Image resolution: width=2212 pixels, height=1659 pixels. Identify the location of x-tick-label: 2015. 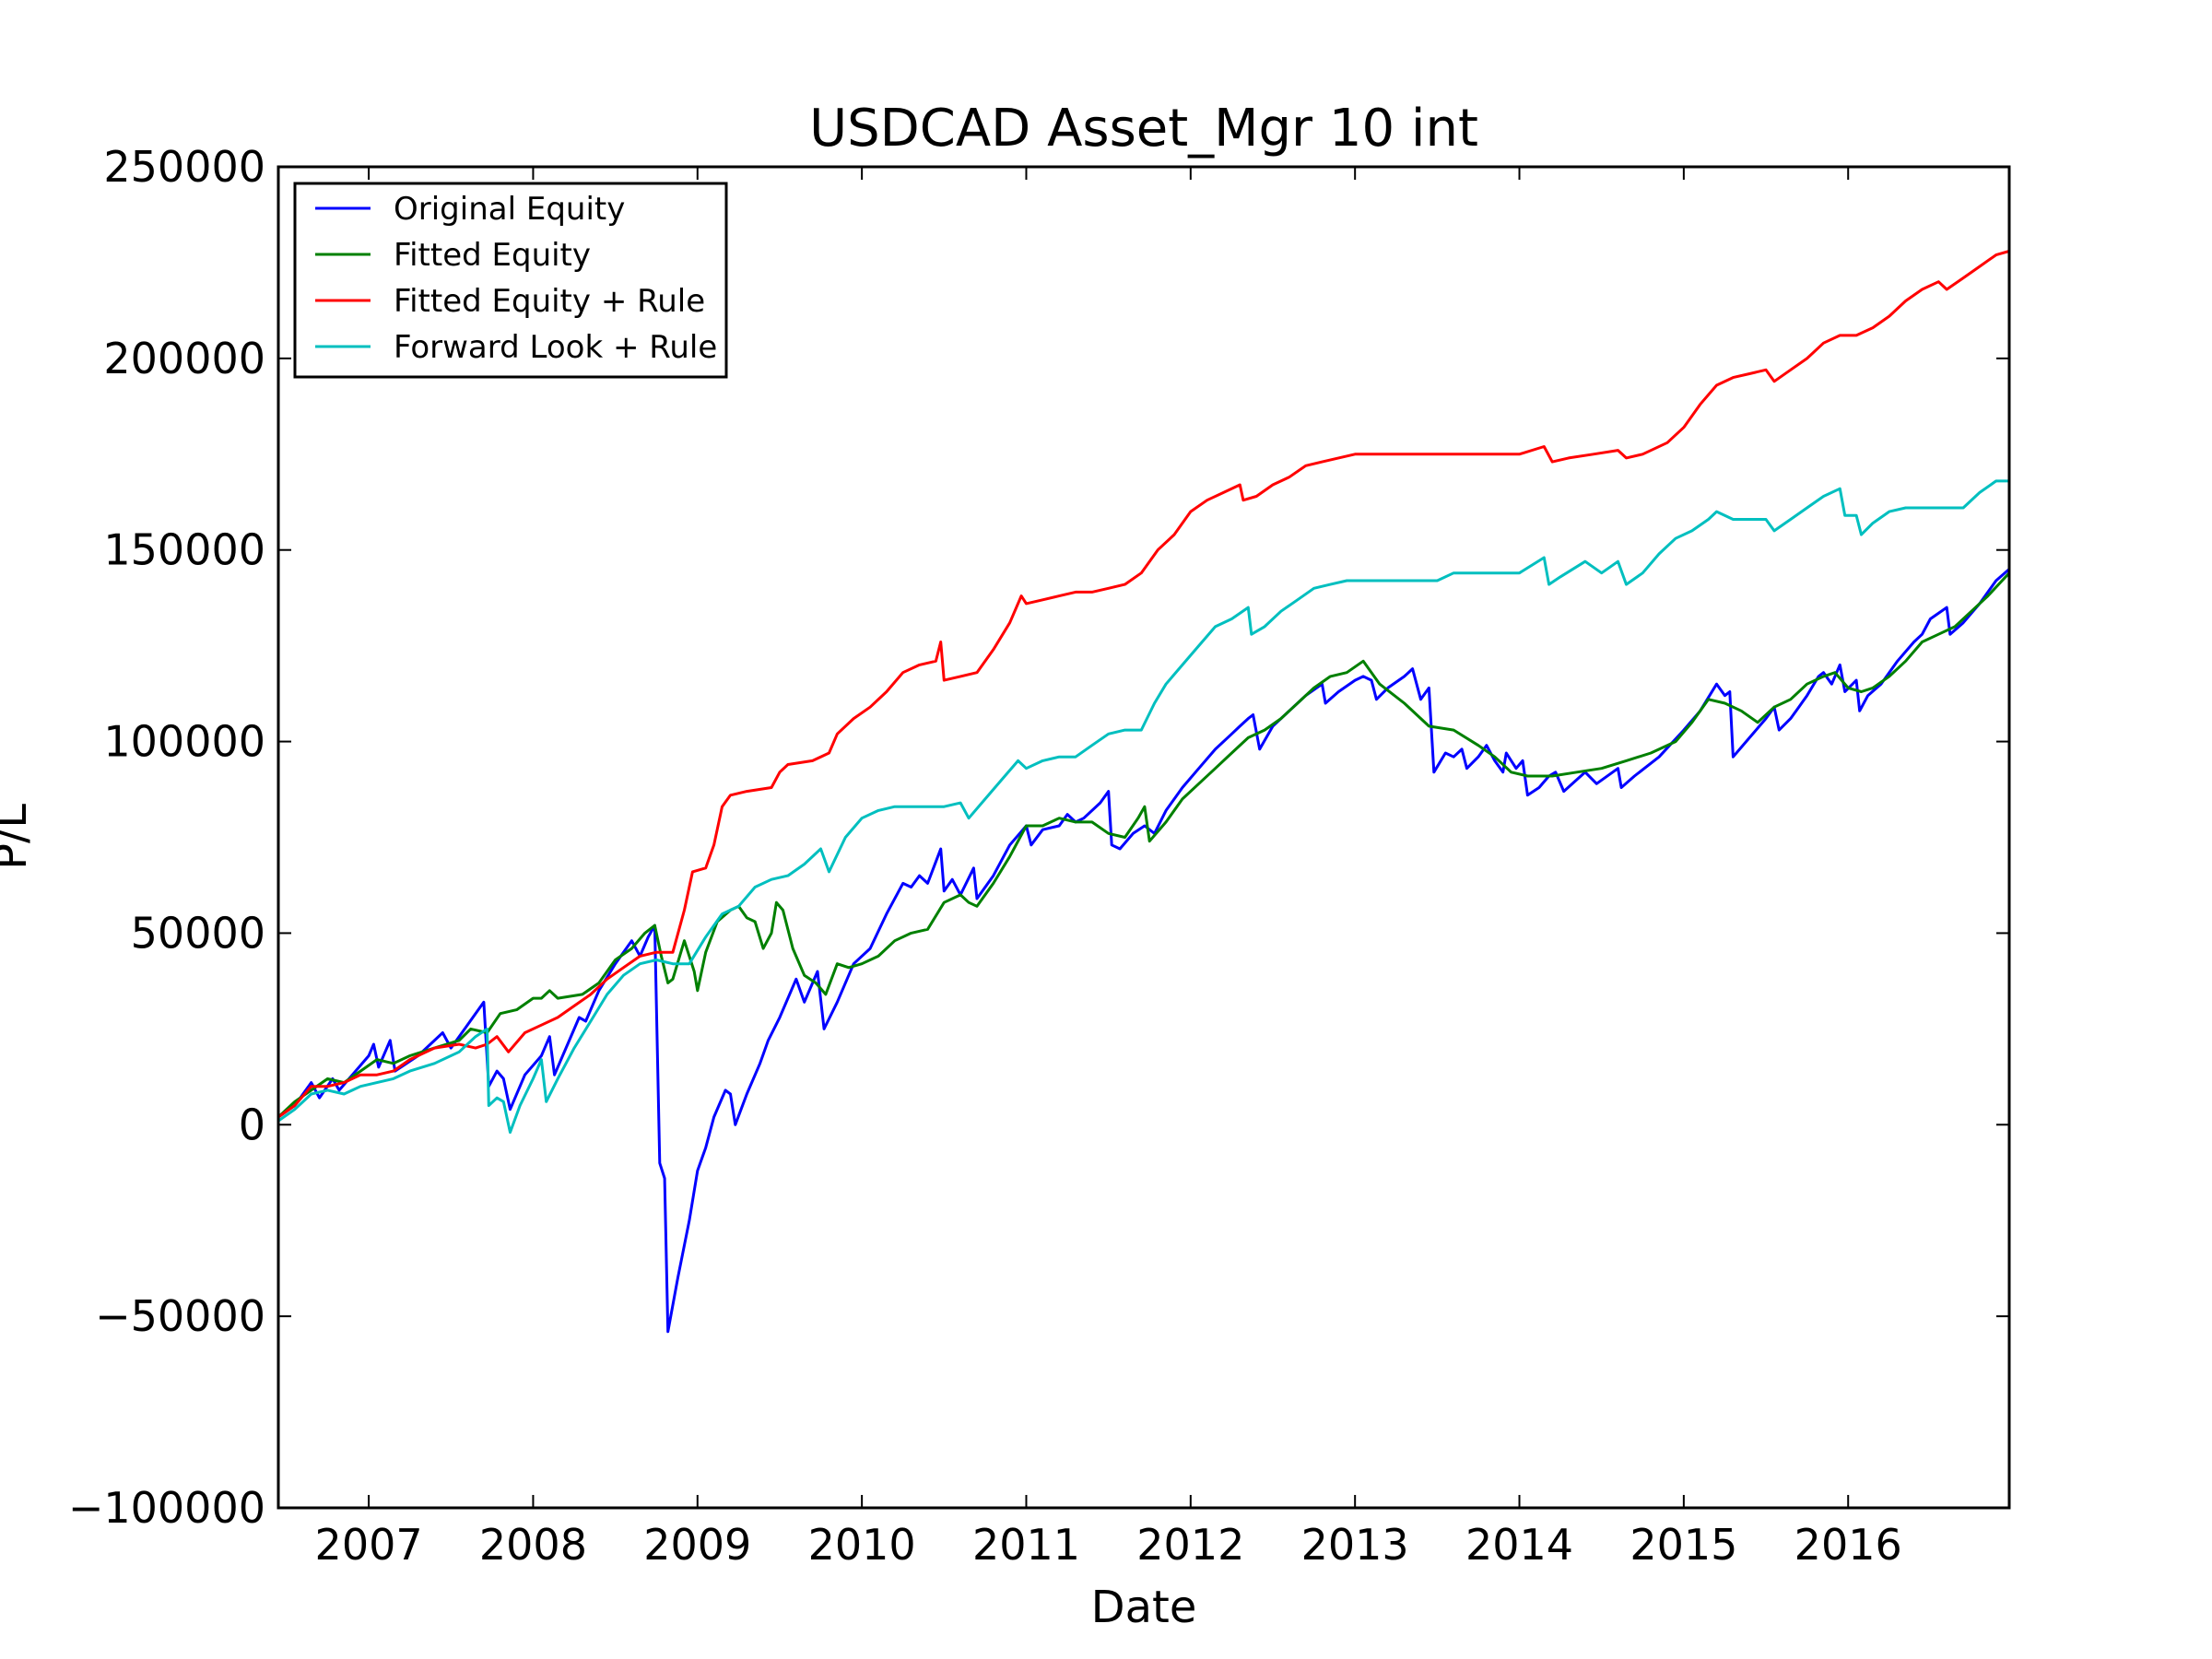
(1683, 1545).